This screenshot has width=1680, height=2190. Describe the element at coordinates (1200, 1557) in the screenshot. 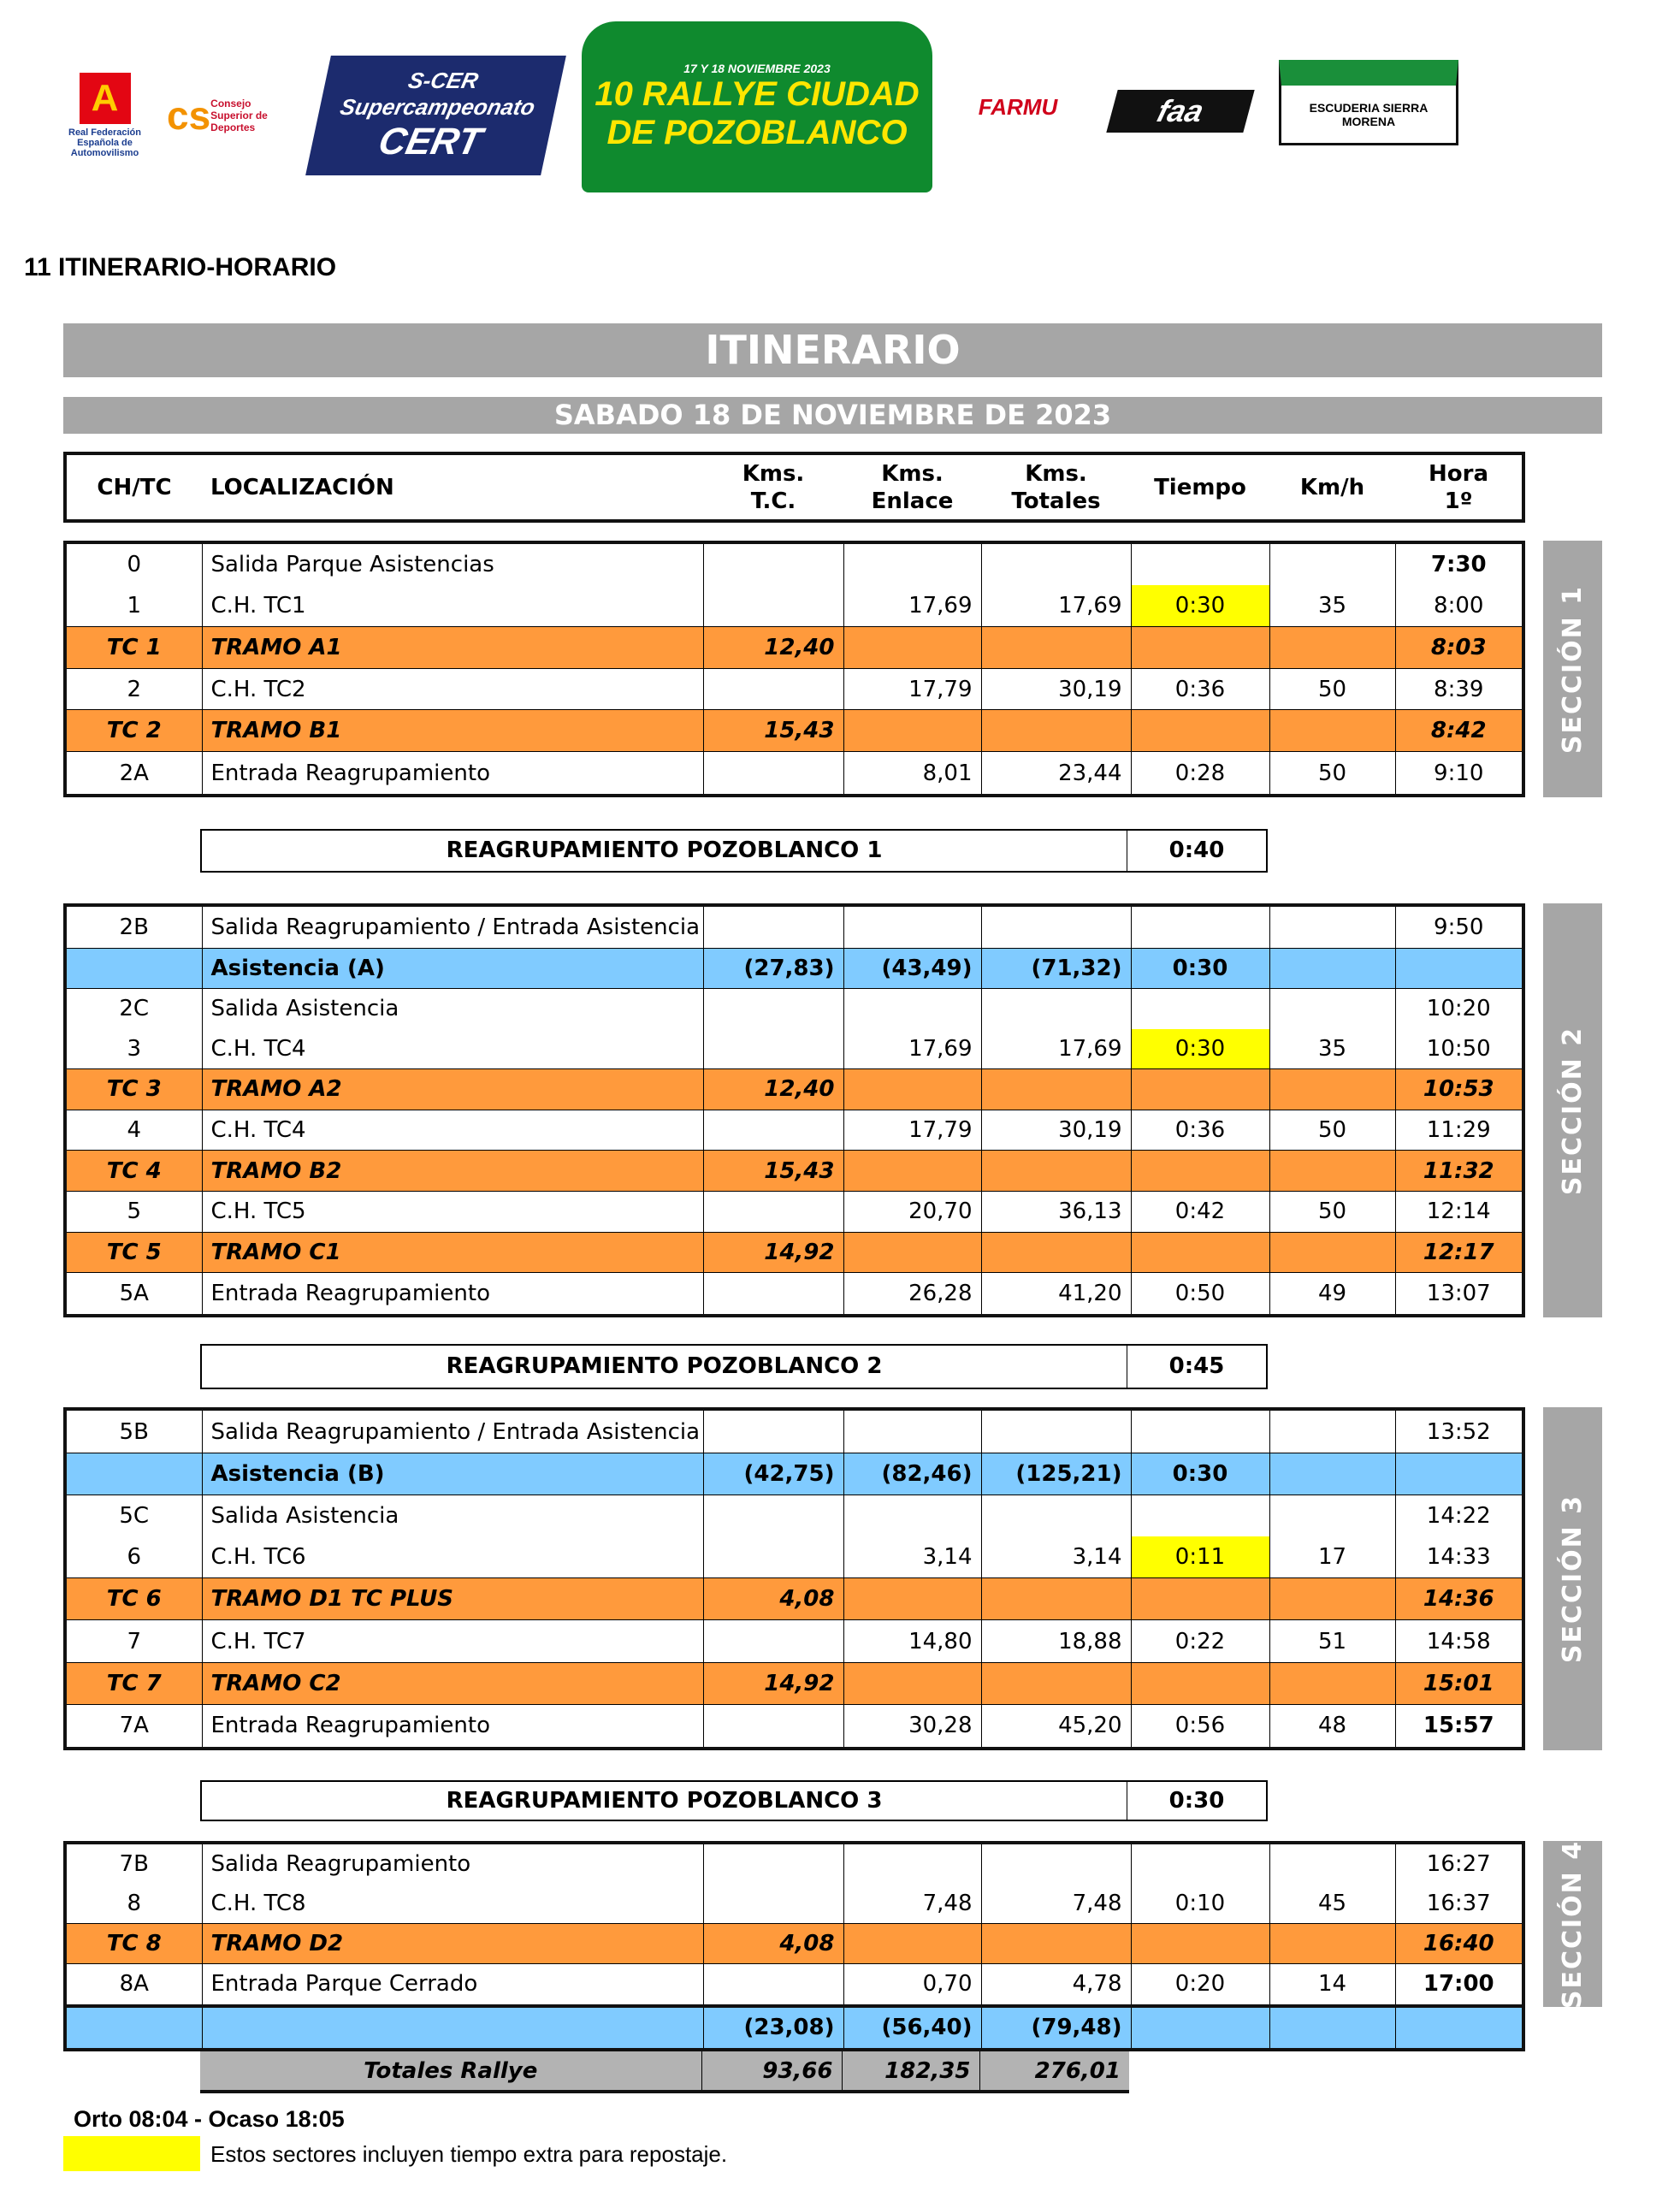

I see `tiempo-cell: 0:11` at that location.